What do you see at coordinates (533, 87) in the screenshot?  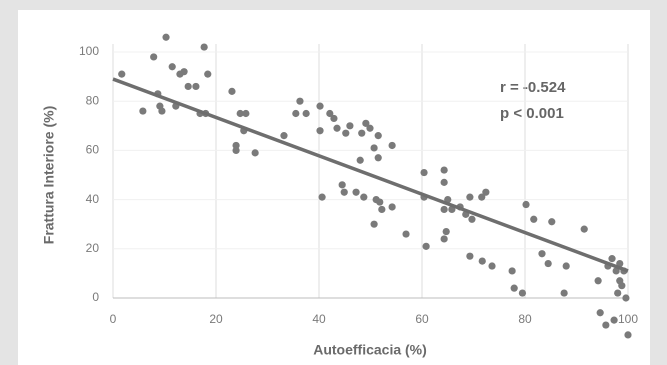 I see `annotation: r = -0.524` at bounding box center [533, 87].